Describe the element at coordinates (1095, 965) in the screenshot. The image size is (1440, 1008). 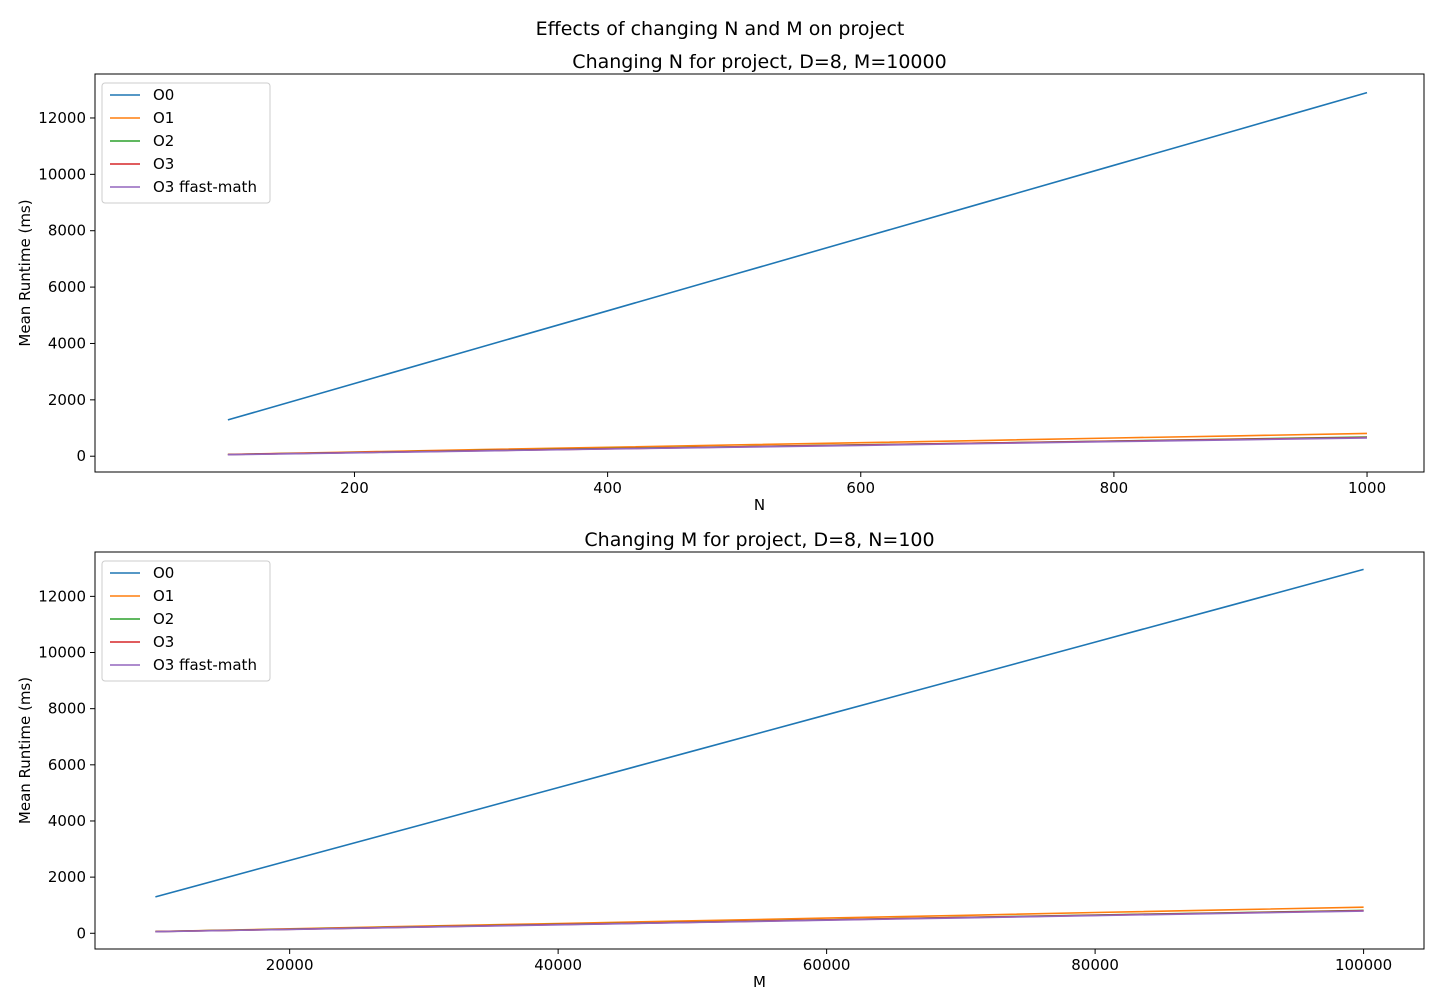
I see `x-tick-label: 80000` at that location.